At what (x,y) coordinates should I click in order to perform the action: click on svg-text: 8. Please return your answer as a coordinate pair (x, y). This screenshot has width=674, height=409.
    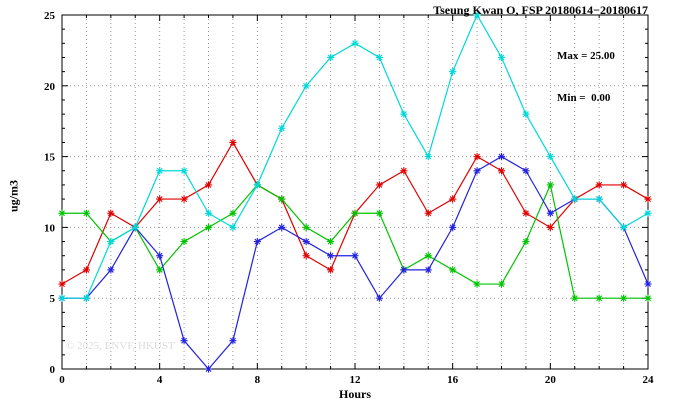
    Looking at the image, I should click on (258, 380).